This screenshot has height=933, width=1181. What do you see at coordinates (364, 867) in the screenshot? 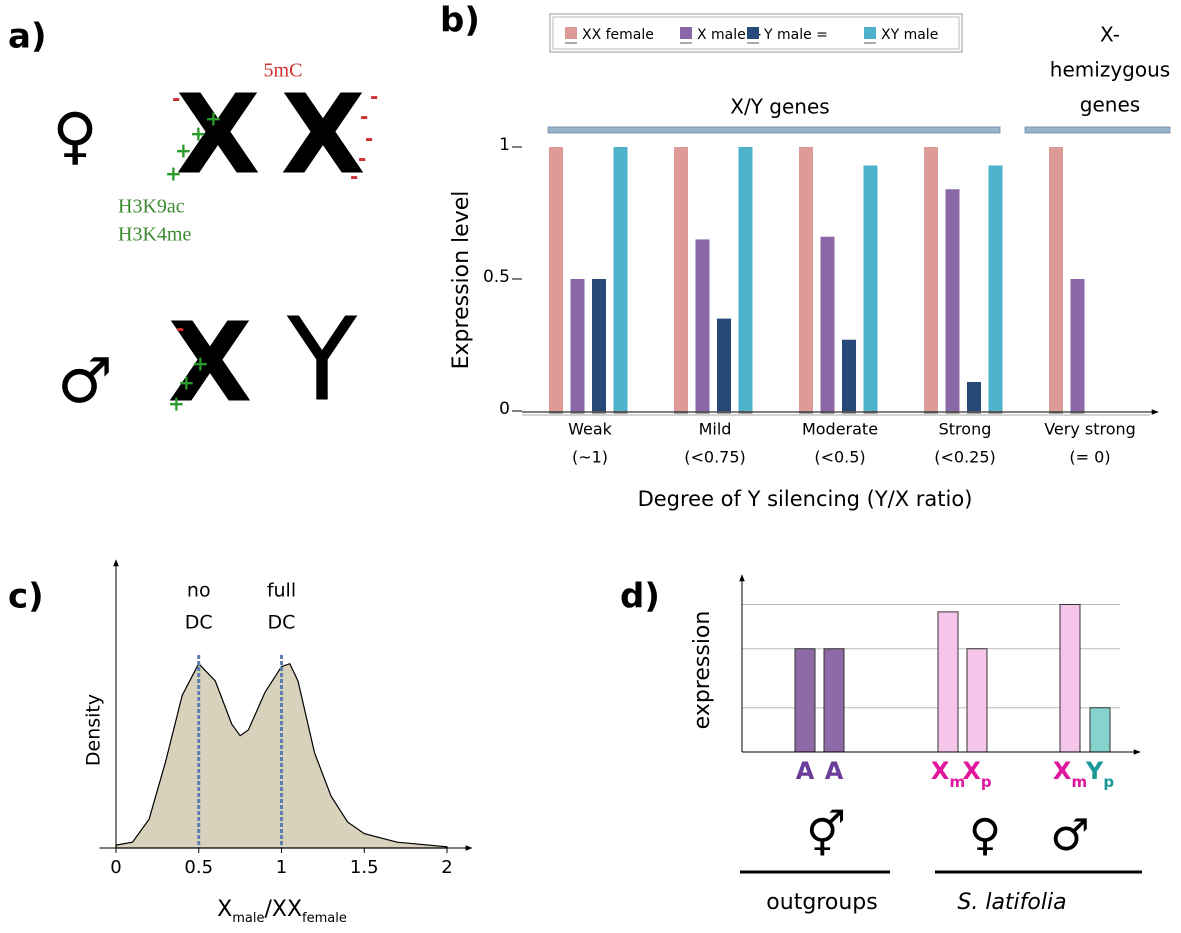
I see `x-tick-label: 1.5` at bounding box center [364, 867].